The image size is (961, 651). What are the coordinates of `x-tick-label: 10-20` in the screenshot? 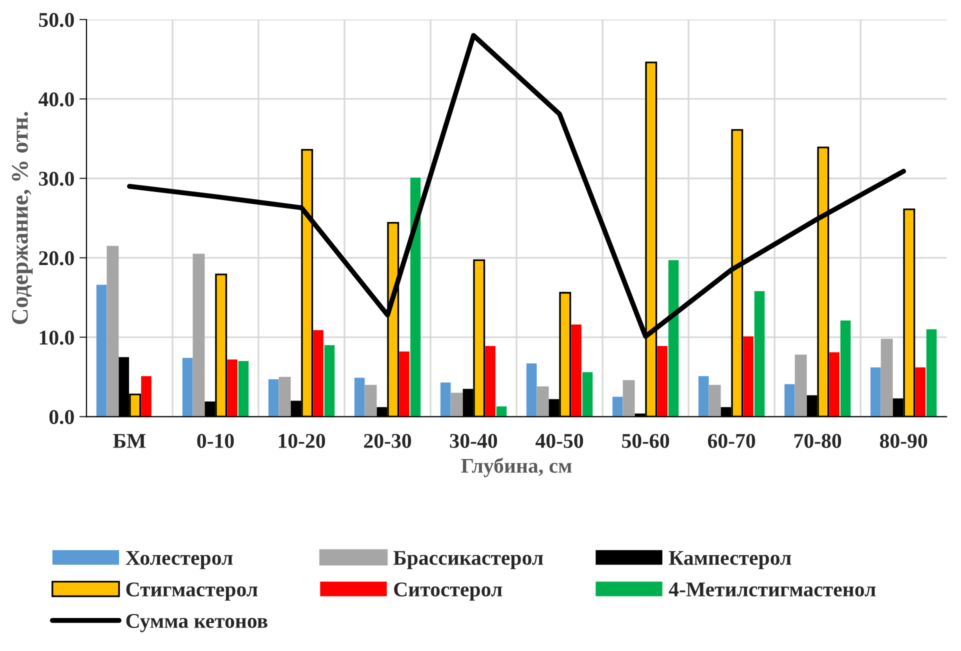 It's located at (302, 441).